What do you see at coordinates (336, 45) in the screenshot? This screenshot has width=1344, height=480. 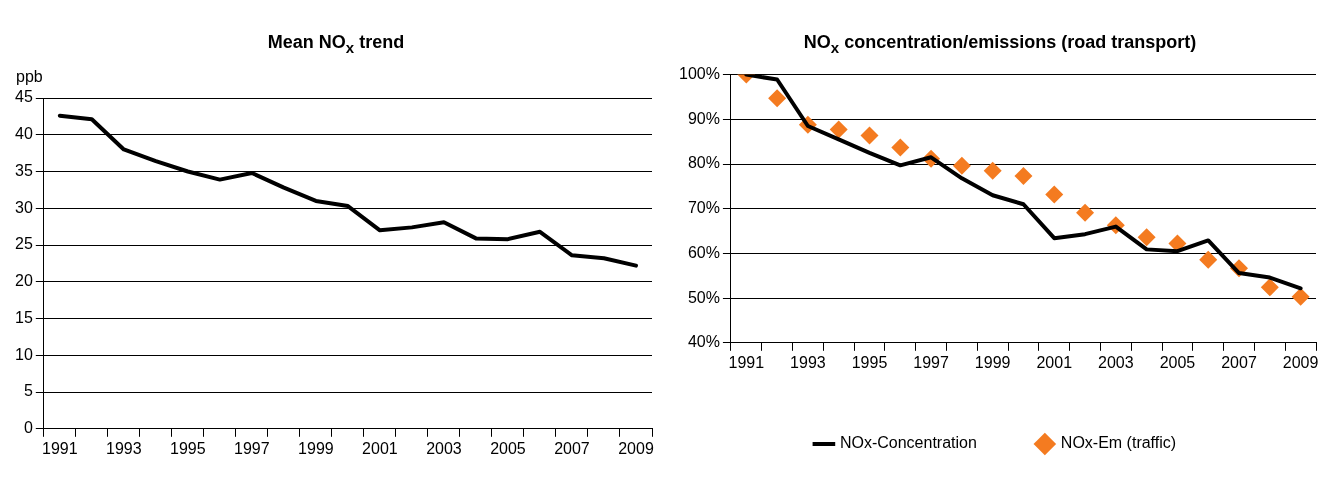 I see `chart-title: Mean NO$_{x}$ trend` at bounding box center [336, 45].